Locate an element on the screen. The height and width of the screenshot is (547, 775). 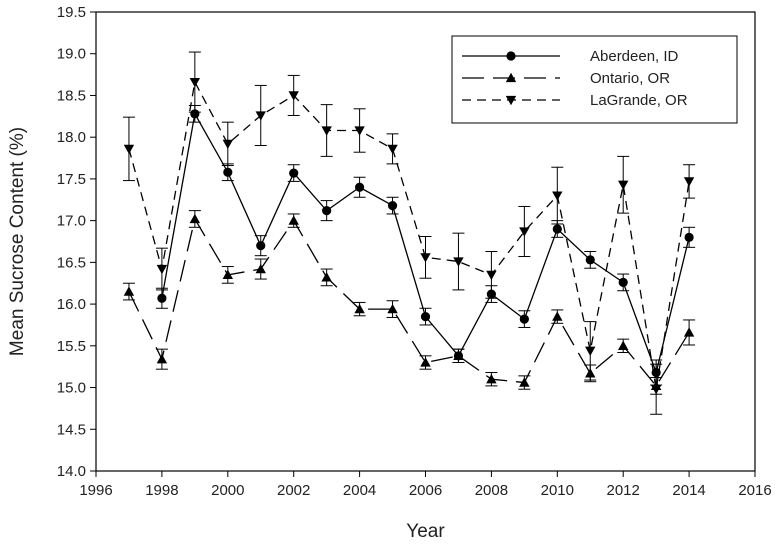
x-tick-label: 2014 is located at coordinates (688, 490).